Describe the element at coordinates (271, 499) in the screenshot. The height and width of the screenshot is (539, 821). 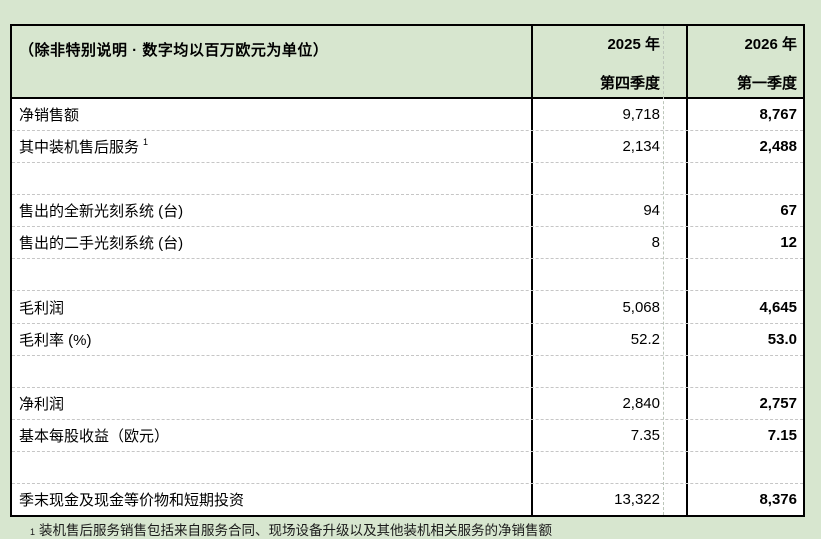
I see `row-label: 季末现金及现金等价物和短期投资` at that location.